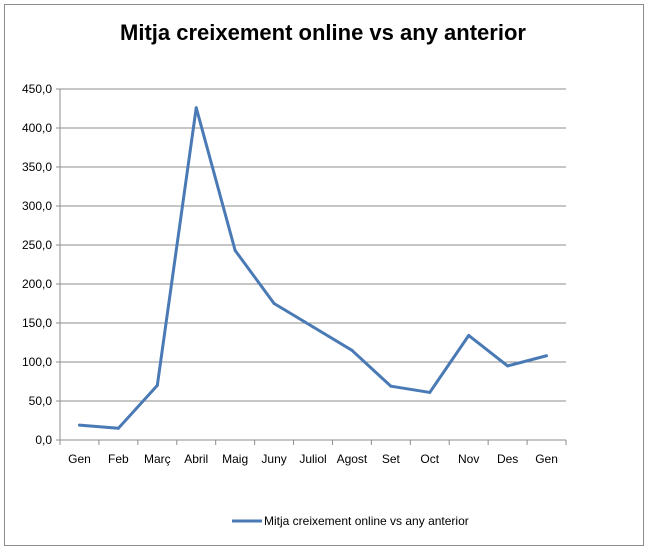 This screenshot has height=552, width=650. Describe the element at coordinates (429, 459) in the screenshot. I see `x-tick-label: Oct` at that location.